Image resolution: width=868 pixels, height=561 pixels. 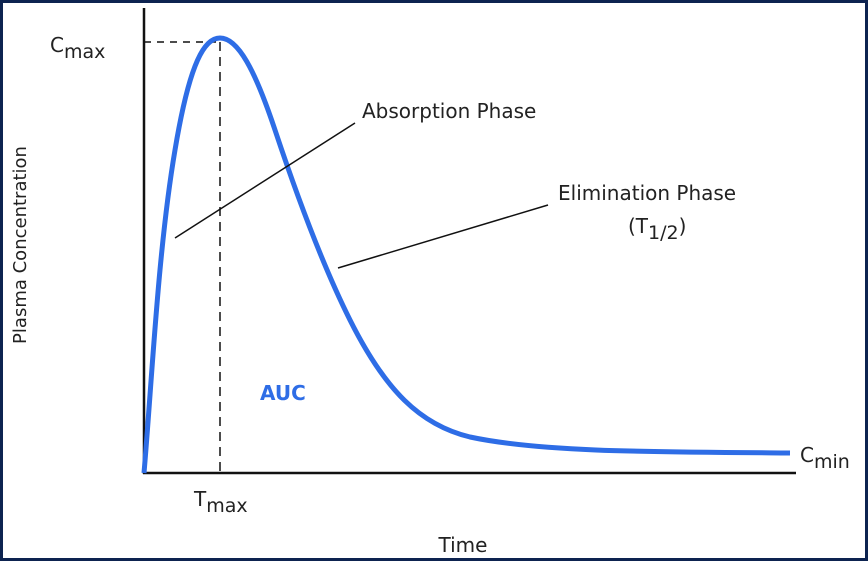 I want to click on absorption-label: Absorption Phase, so click(x=449, y=111).